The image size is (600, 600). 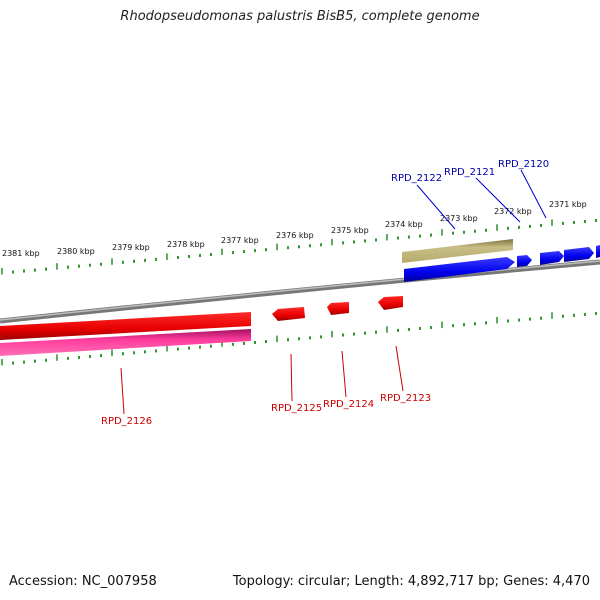 What do you see at coordinates (457, 251) in the screenshot?
I see `forward-cds-track` at bounding box center [457, 251].